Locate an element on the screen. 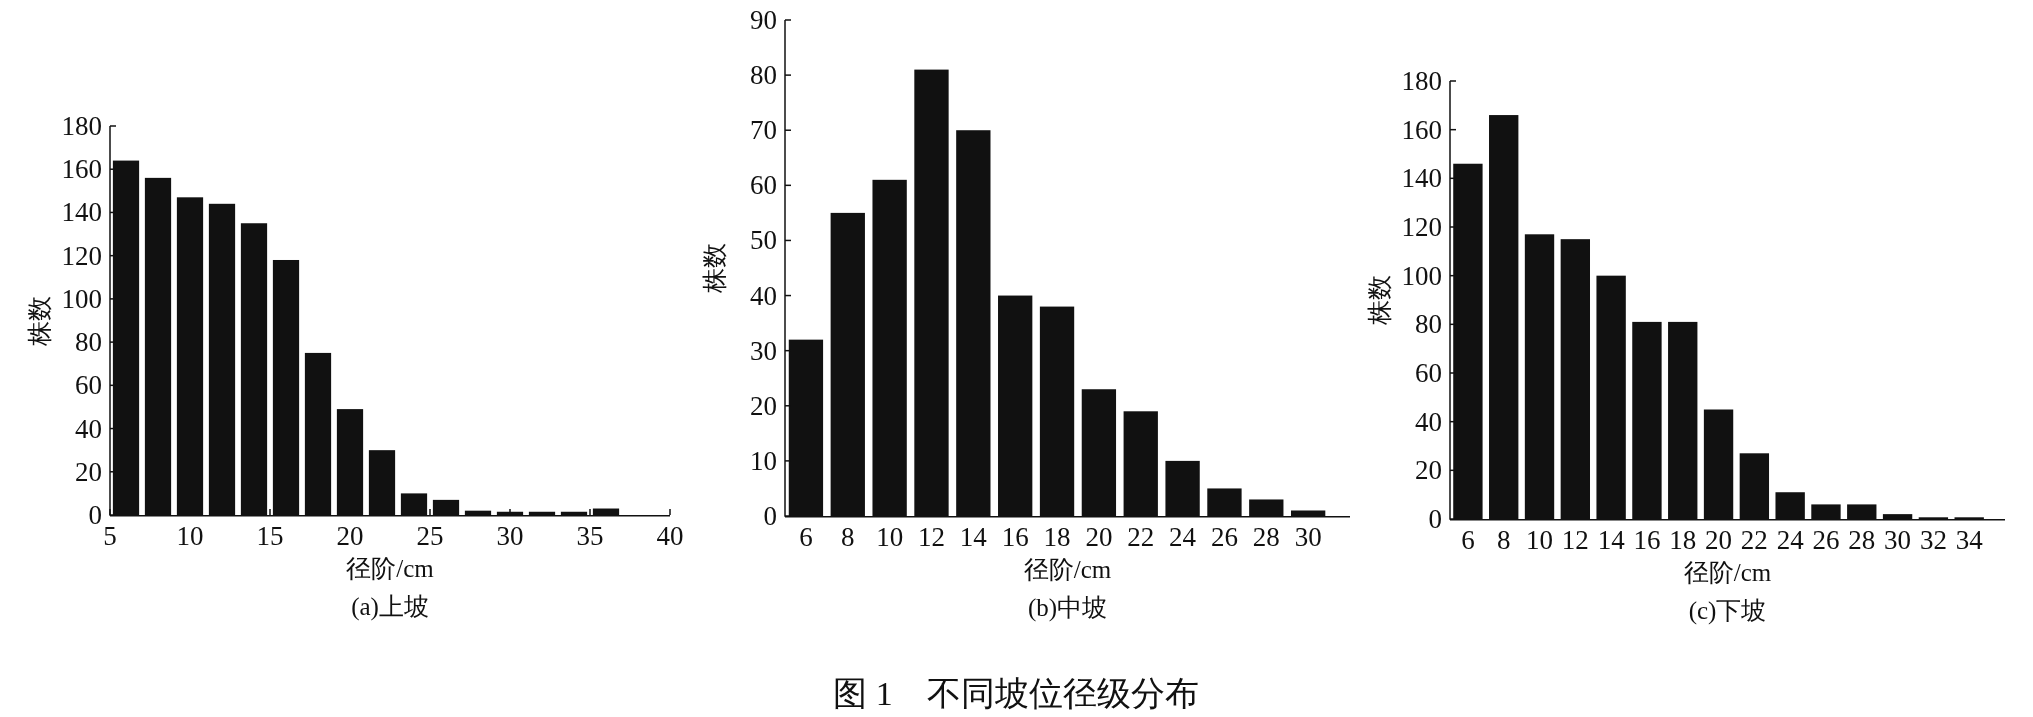 The height and width of the screenshot is (717, 2033). x-tick-label: 25 is located at coordinates (430, 536).